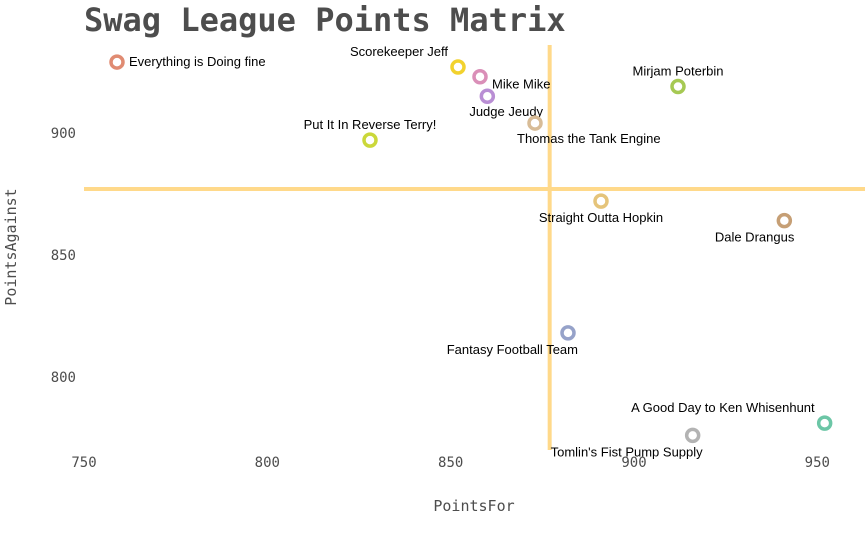 This screenshot has width=868, height=535. What do you see at coordinates (370, 124) in the screenshot?
I see `point-label: Put It In Reverse Terry!` at bounding box center [370, 124].